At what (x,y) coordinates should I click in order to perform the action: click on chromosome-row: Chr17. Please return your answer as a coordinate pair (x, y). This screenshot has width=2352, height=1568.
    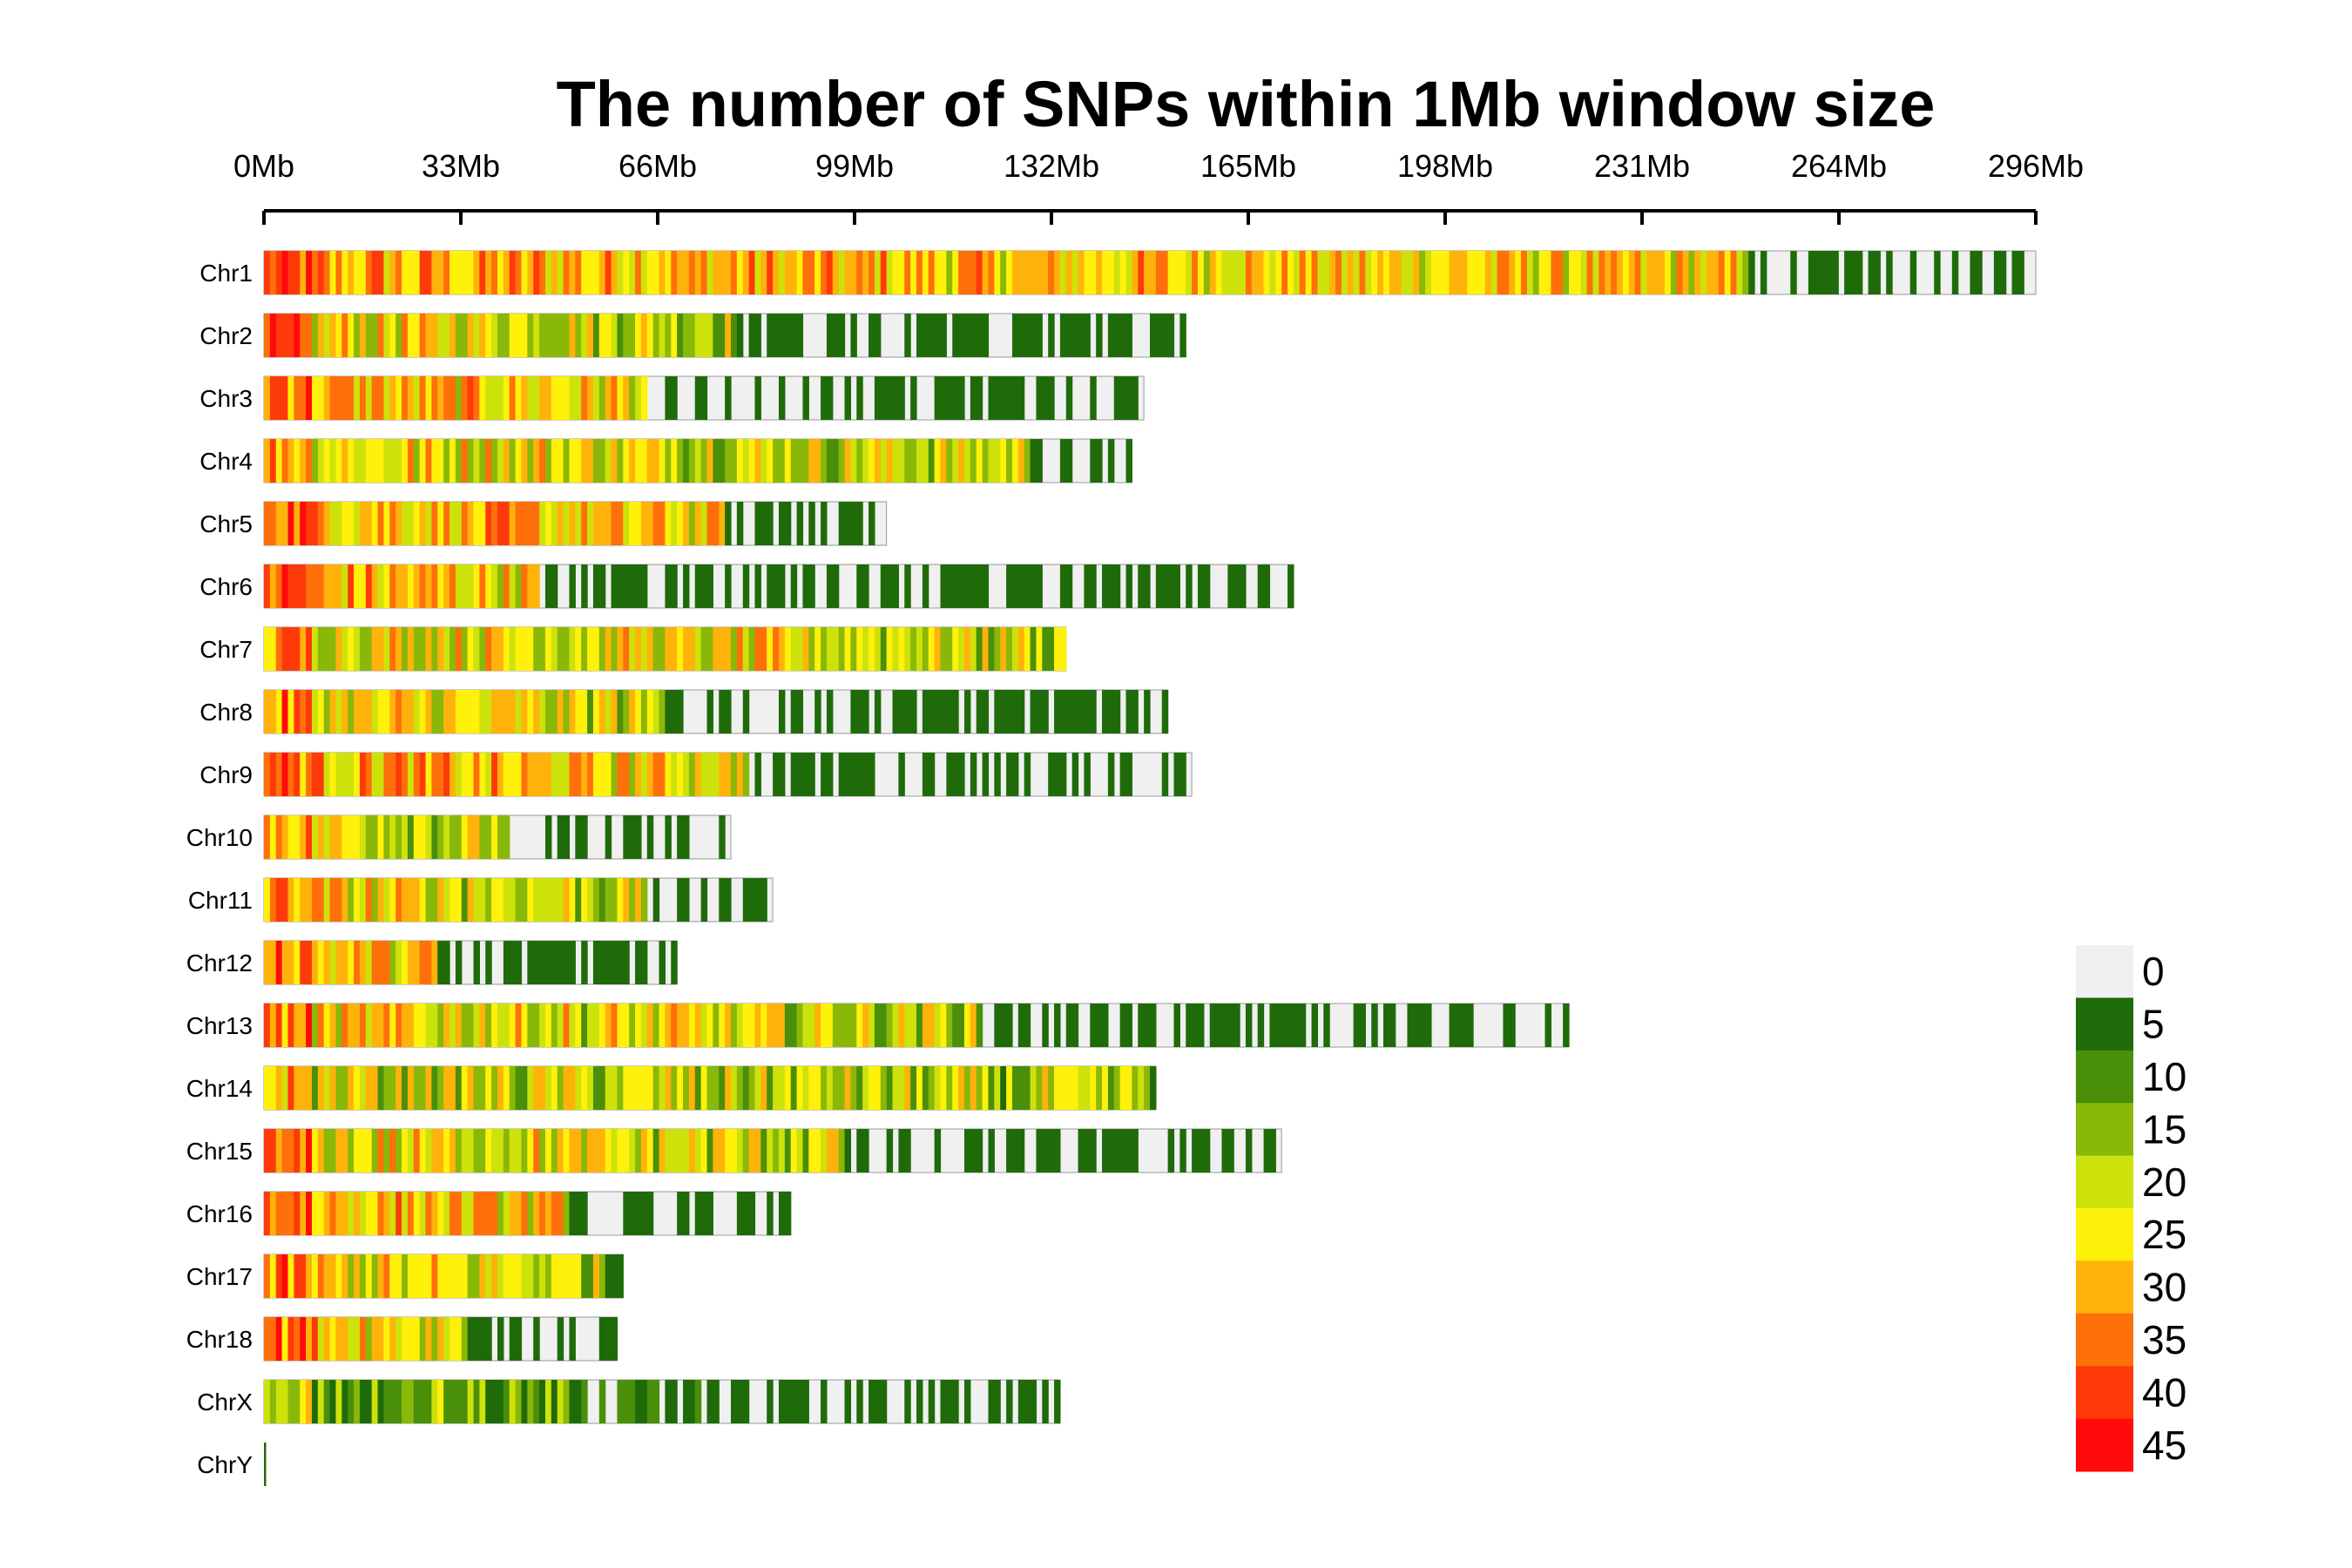
    Looking at the image, I should click on (405, 1276).